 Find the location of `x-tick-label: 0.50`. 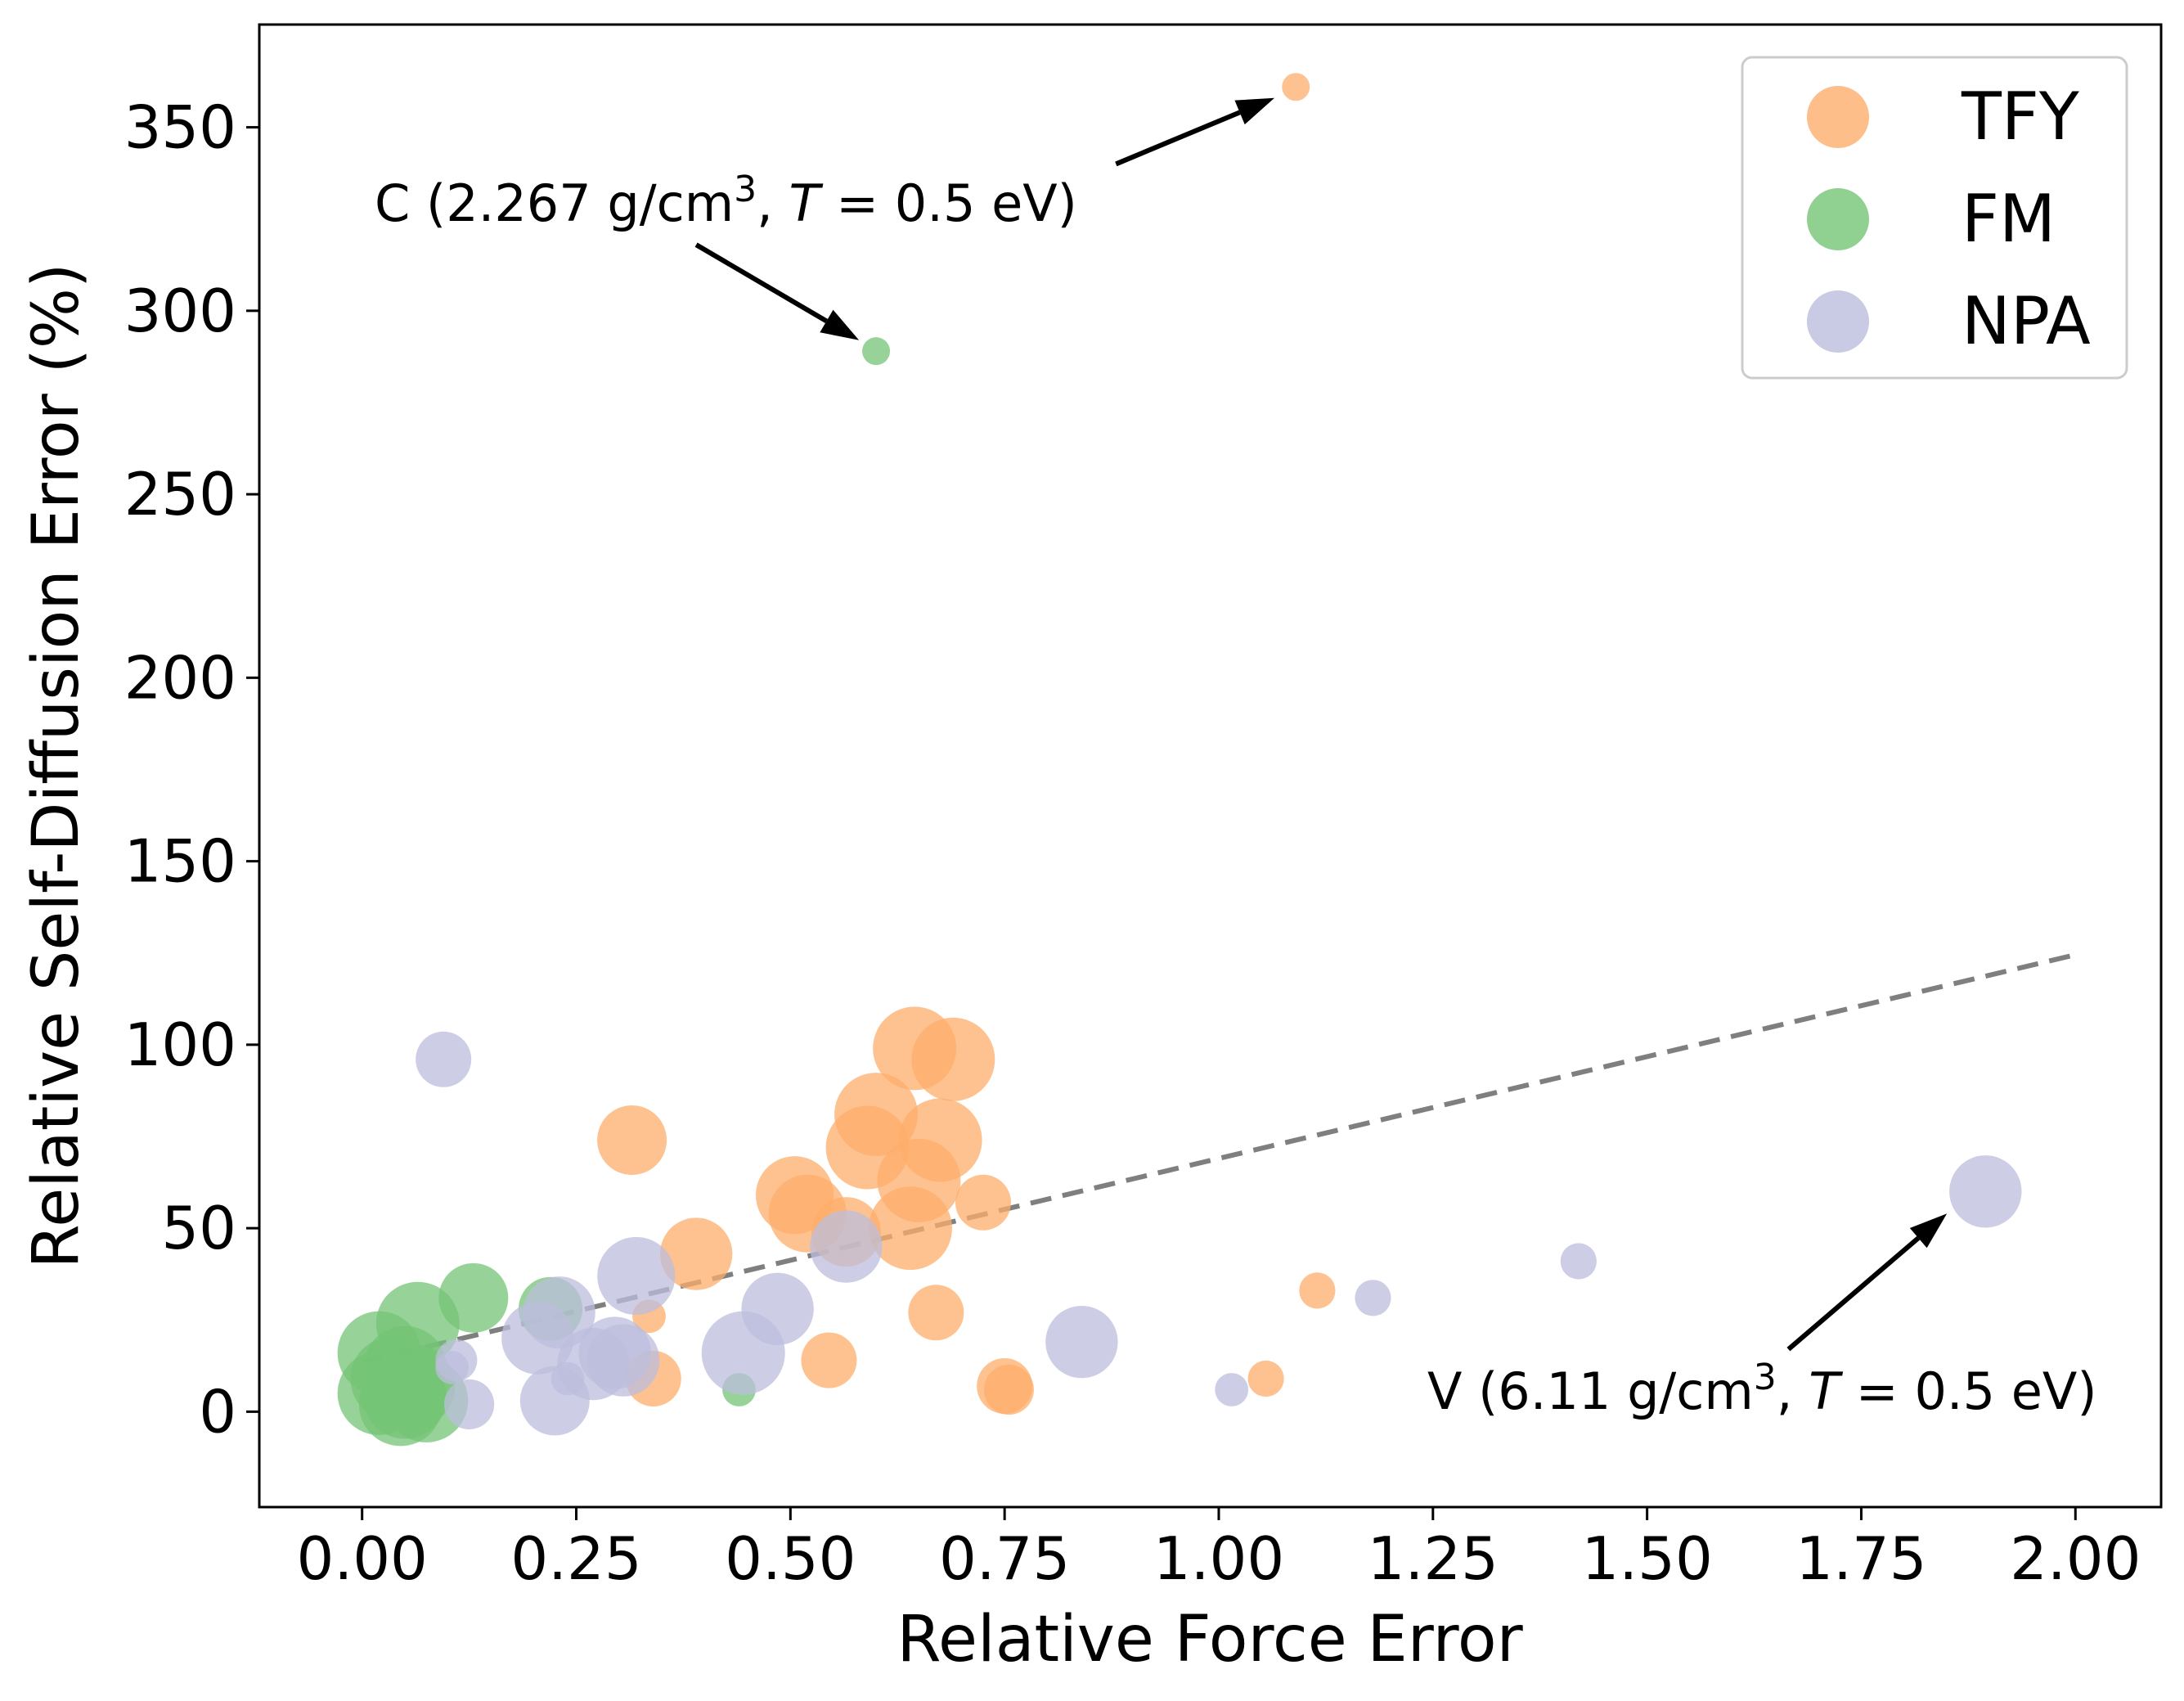

x-tick-label: 0.50 is located at coordinates (791, 1559).